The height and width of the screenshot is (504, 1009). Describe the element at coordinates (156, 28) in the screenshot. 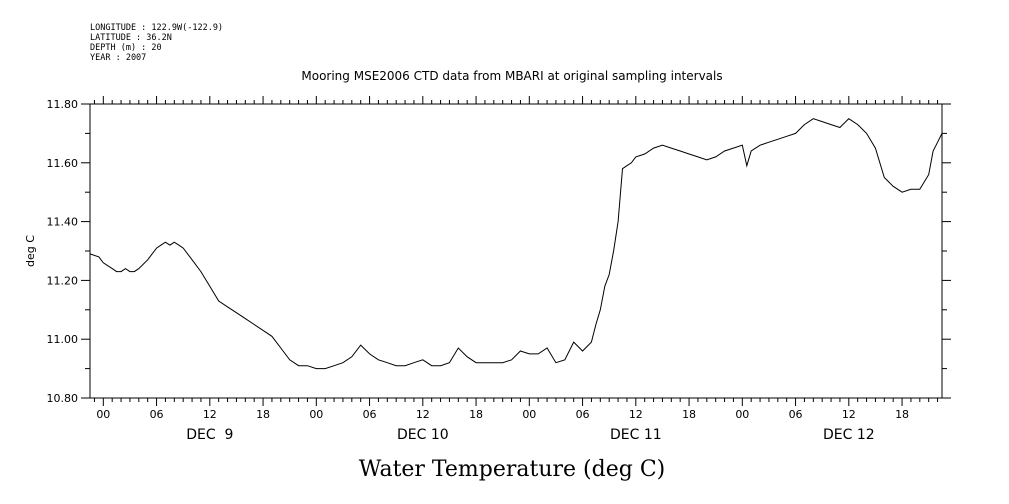

I see `meta-longitude: LONGITUDE : 122.9W(-122.9)` at that location.